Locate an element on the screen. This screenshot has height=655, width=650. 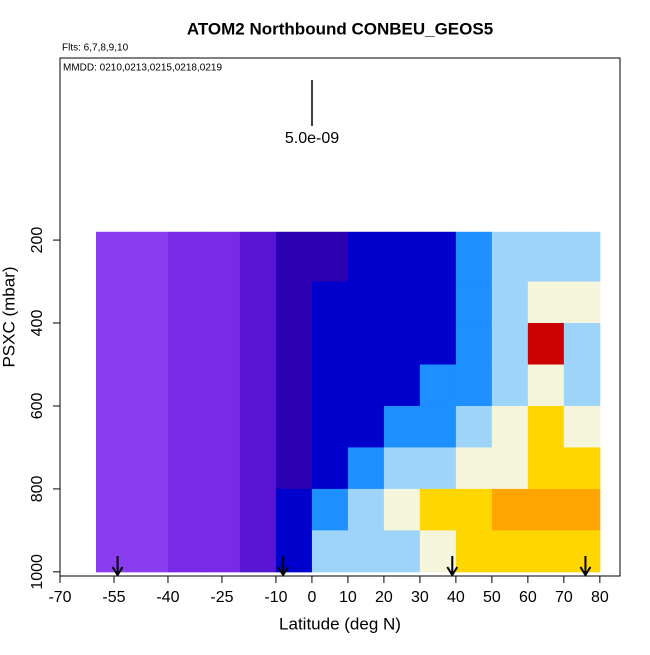
x-tick-label: -25 is located at coordinates (221, 597).